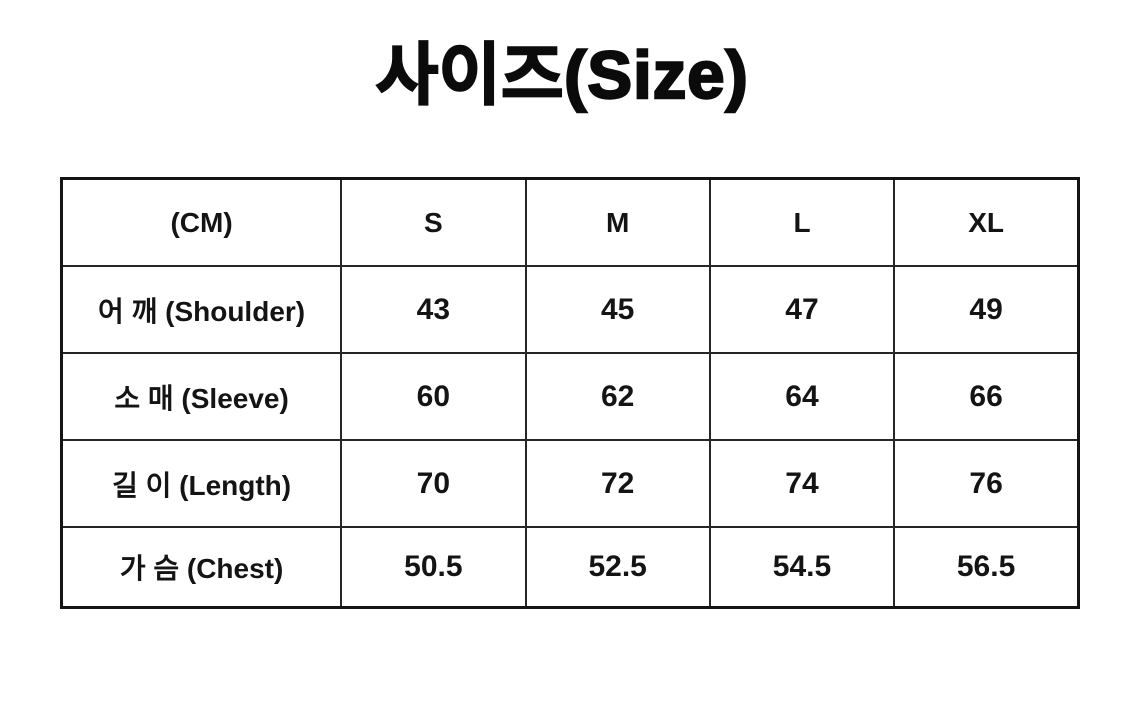  Describe the element at coordinates (201, 567) in the screenshot. I see `row-label-chest: 가 슴 (Chest)` at that location.